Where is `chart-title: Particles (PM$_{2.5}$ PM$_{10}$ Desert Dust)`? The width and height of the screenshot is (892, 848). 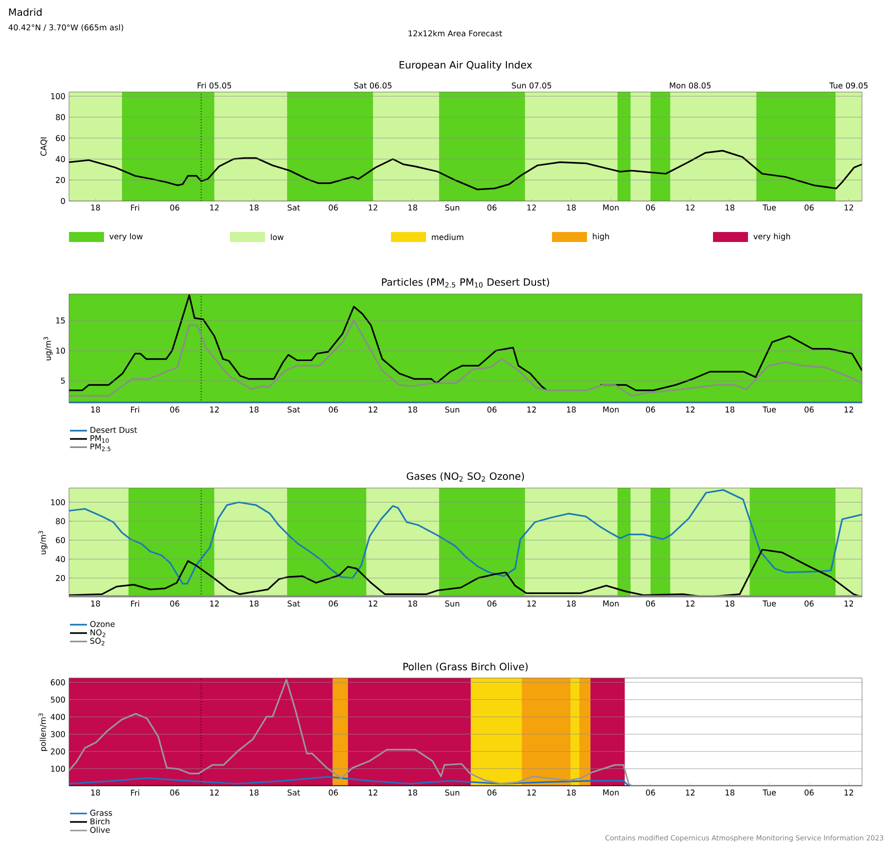
chart-title: Particles (PM$_{2.5}$ PM$_{10}$ Desert Dust) is located at coordinates (466, 283).